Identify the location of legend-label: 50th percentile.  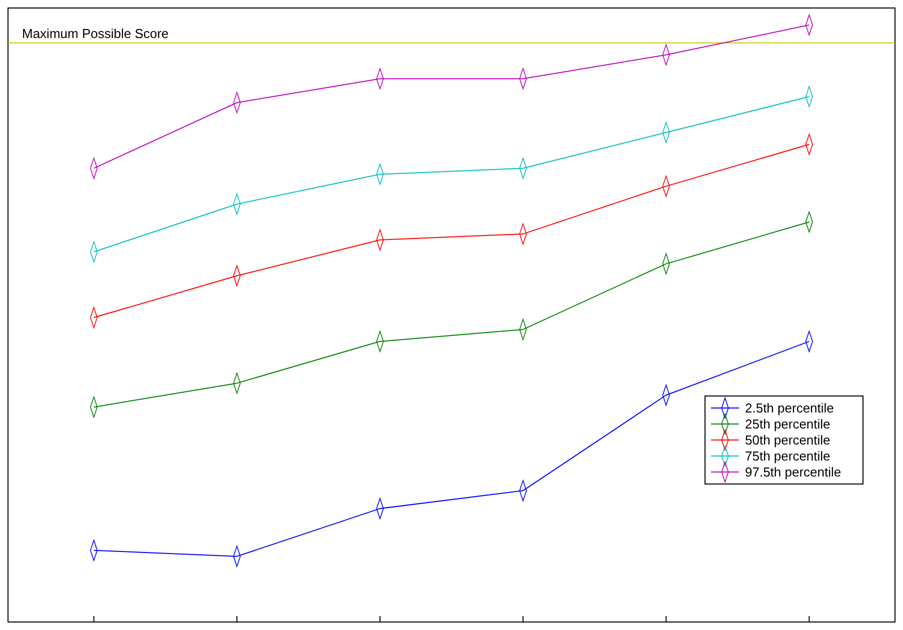
(787, 440).